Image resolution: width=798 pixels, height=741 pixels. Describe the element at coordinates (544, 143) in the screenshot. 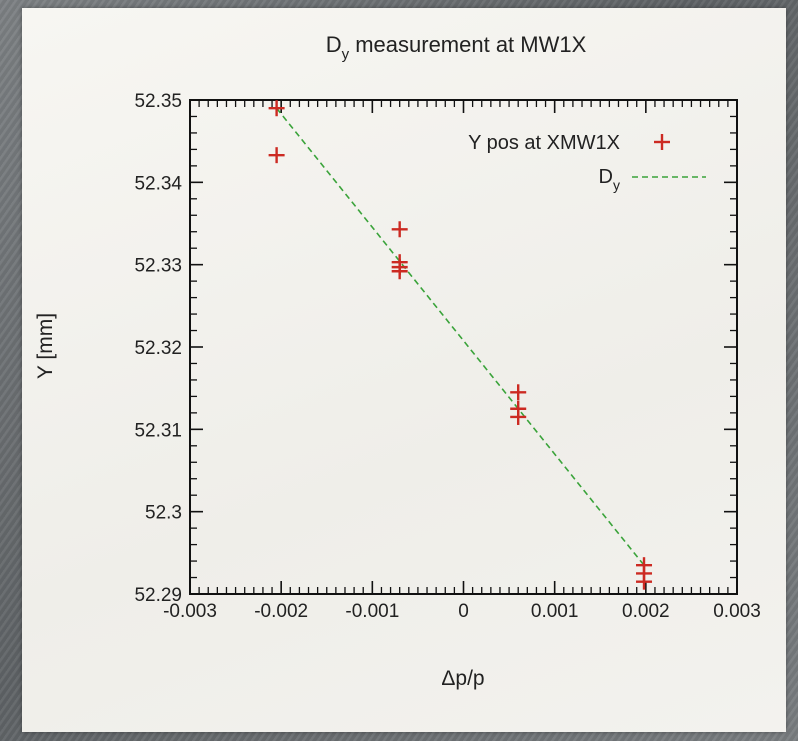

I see `legend-label-points: Y pos at XMW1X` at that location.